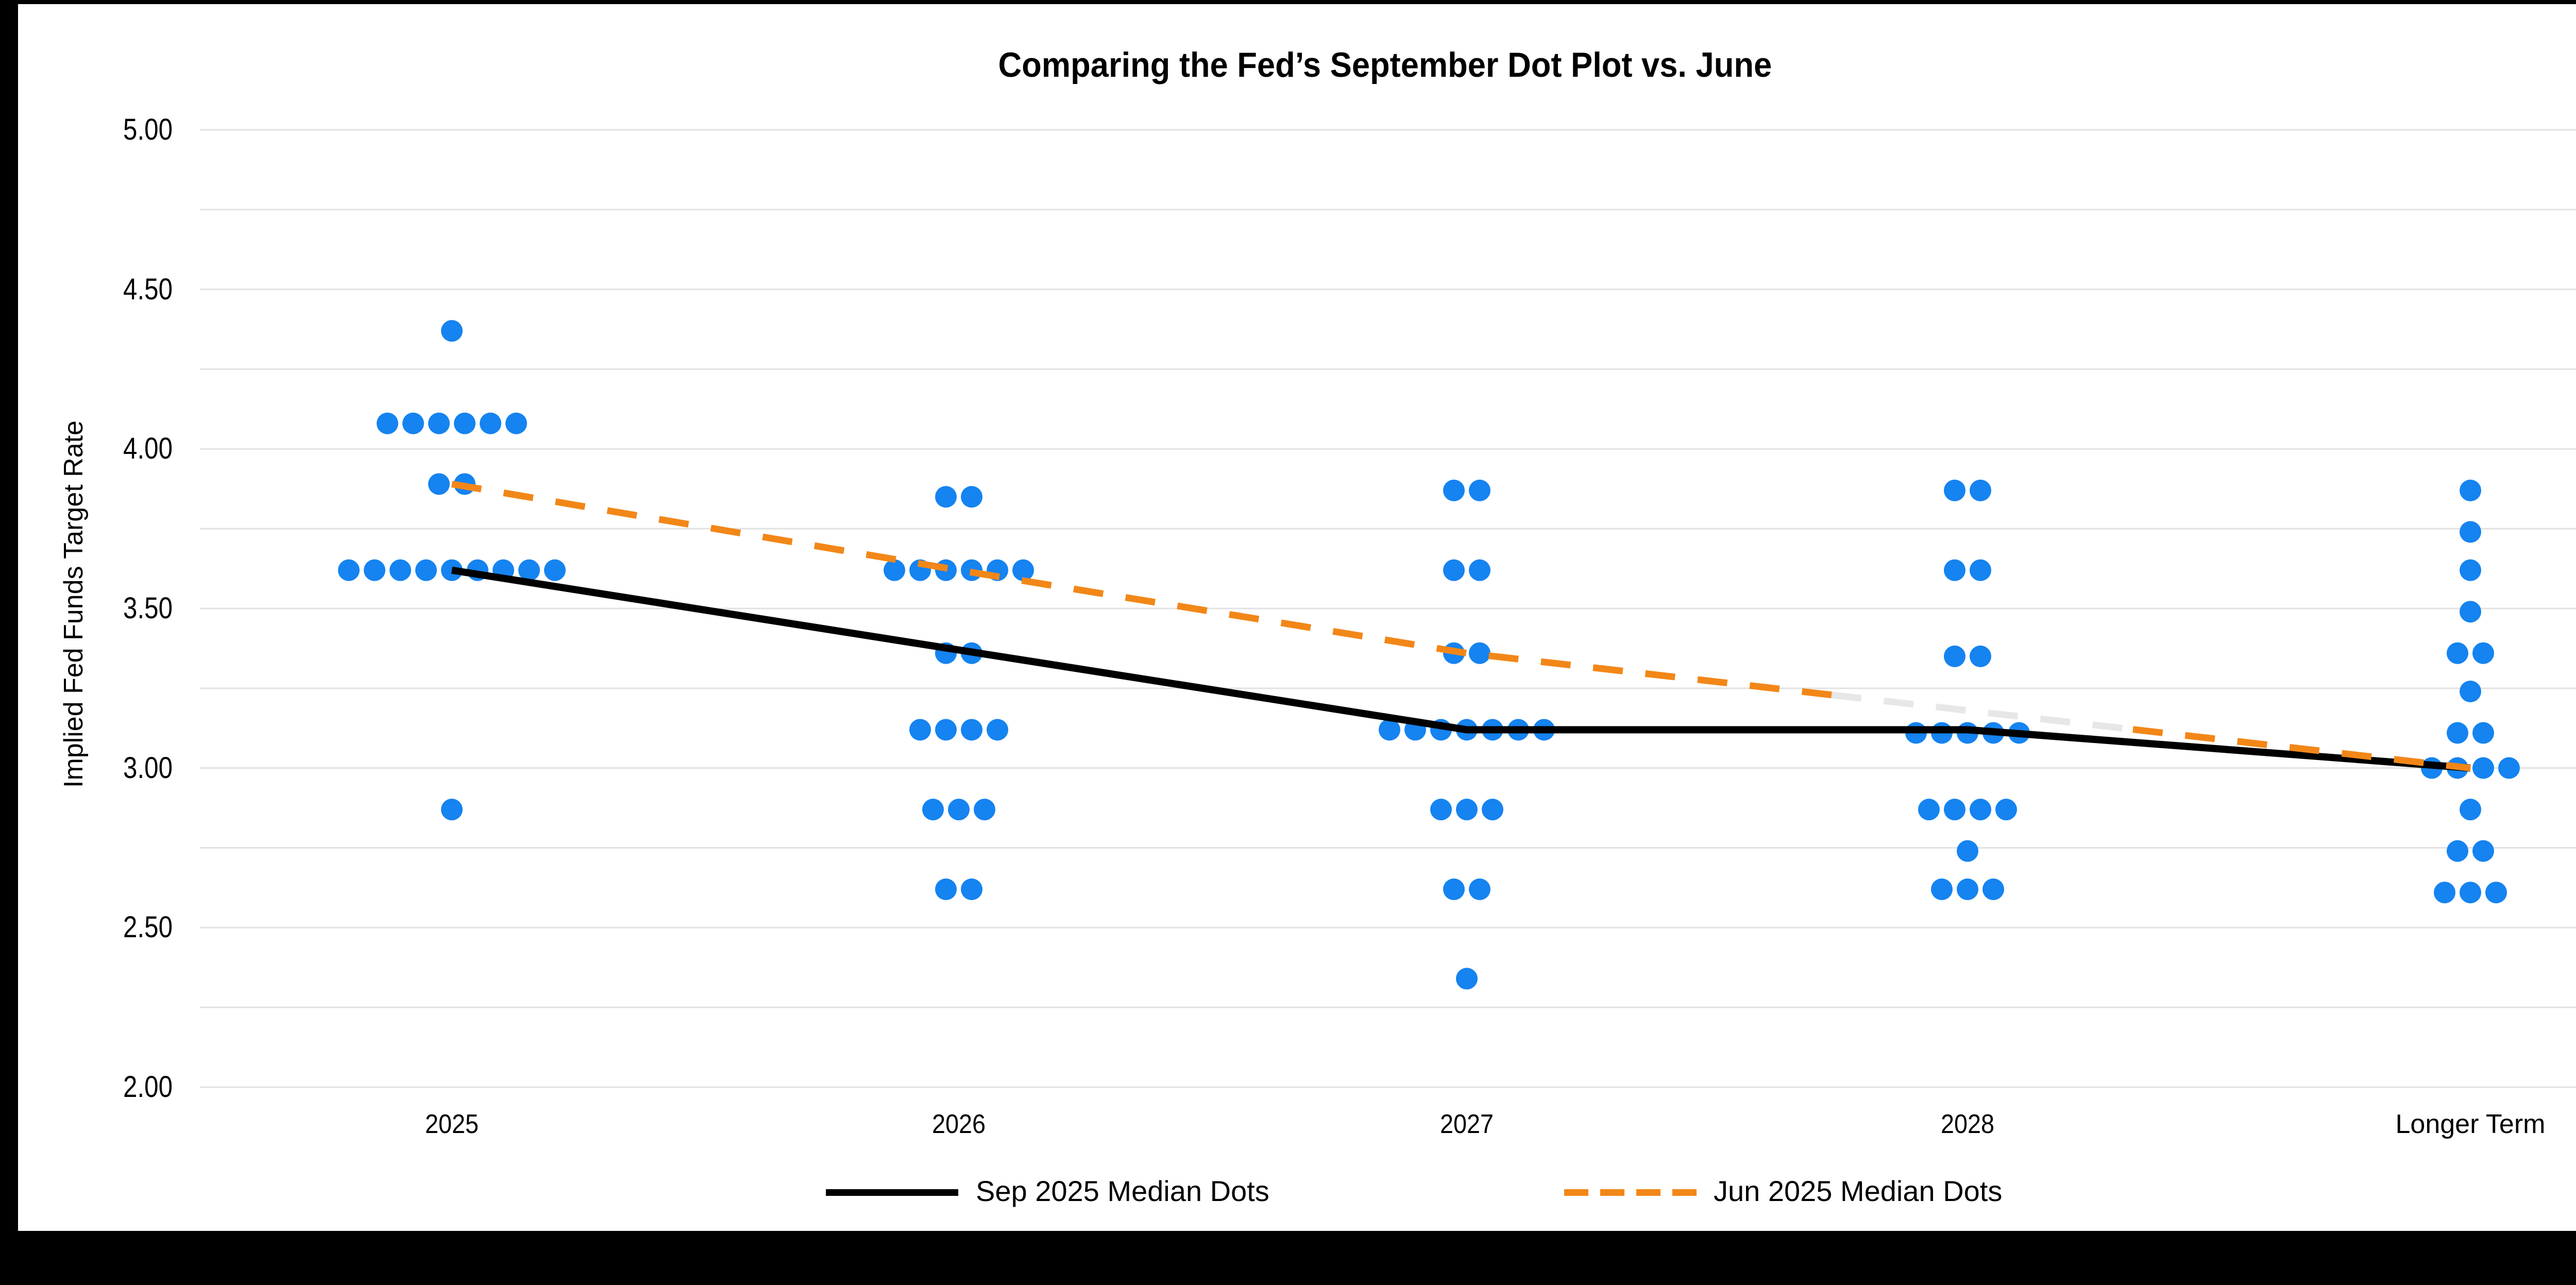 The image size is (2576, 1285). What do you see at coordinates (148, 927) in the screenshot?
I see `y-tick-label: 2.50` at bounding box center [148, 927].